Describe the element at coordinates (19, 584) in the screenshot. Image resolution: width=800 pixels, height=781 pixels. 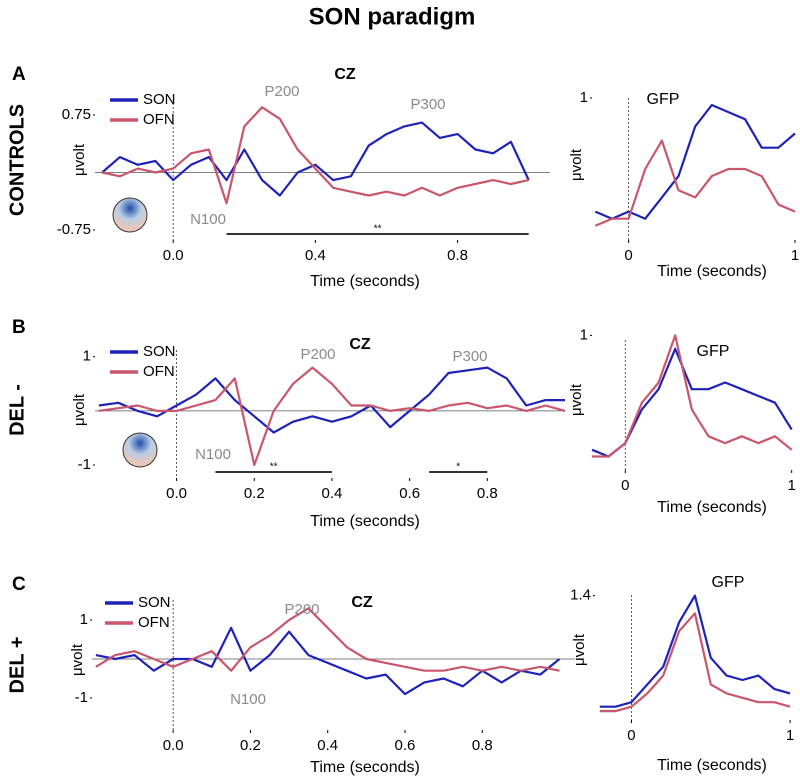
I see `panel-letter: C` at that location.